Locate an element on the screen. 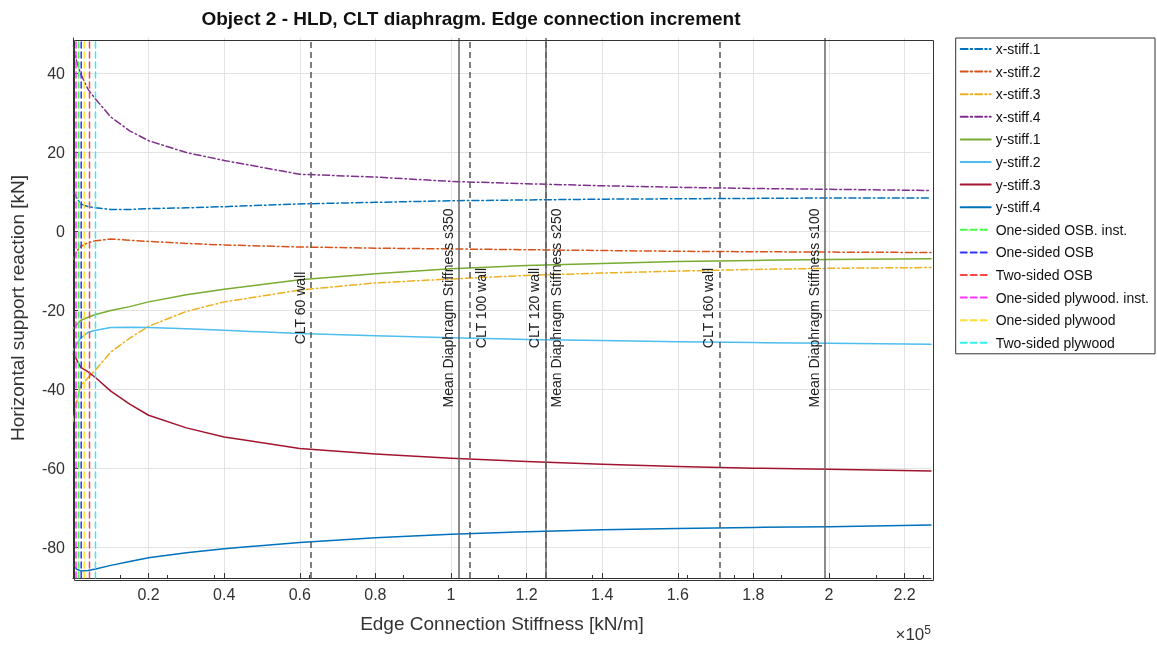 This screenshot has width=1157, height=653. x-tick-label: 1.8 is located at coordinates (753, 594).